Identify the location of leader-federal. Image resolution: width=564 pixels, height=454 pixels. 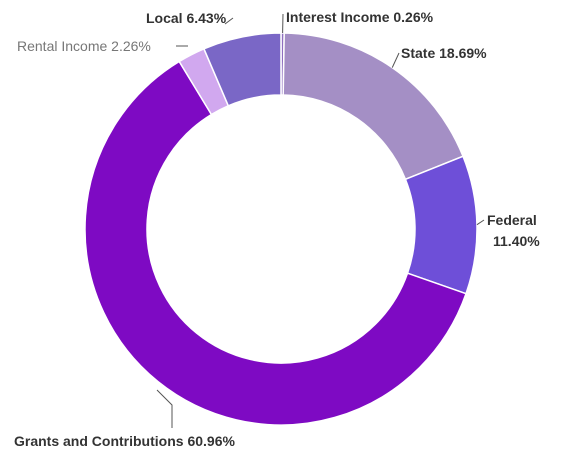
(480, 222).